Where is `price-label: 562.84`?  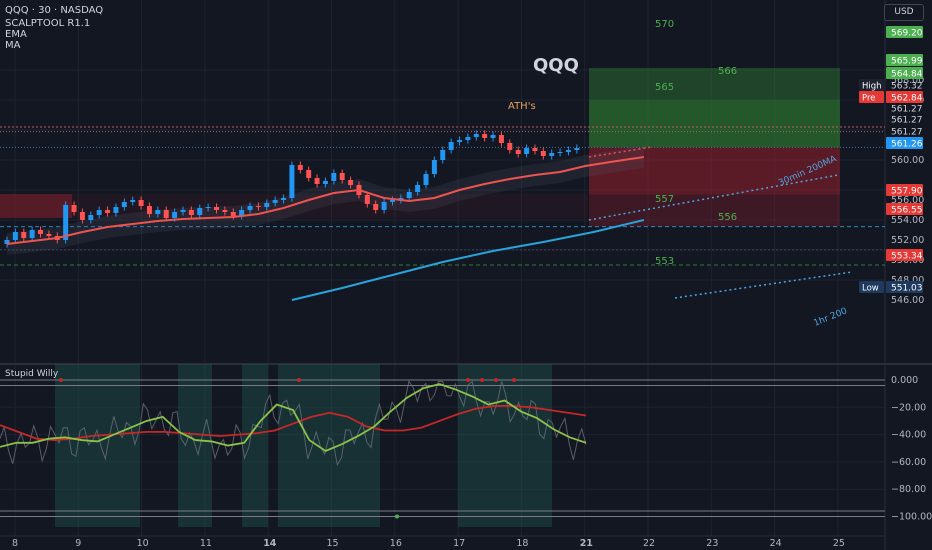
price-label: 562.84 is located at coordinates (907, 99).